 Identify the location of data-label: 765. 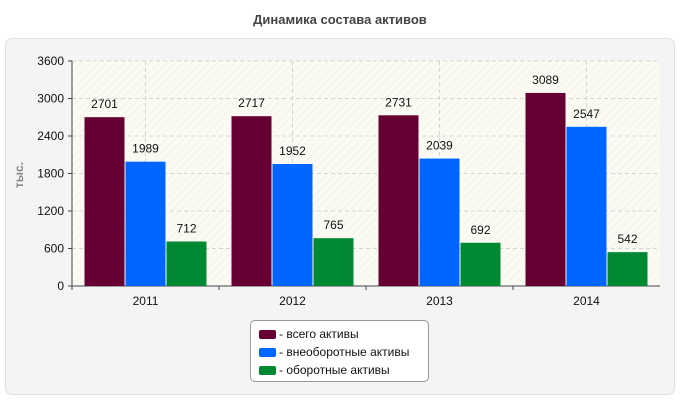
(333, 225).